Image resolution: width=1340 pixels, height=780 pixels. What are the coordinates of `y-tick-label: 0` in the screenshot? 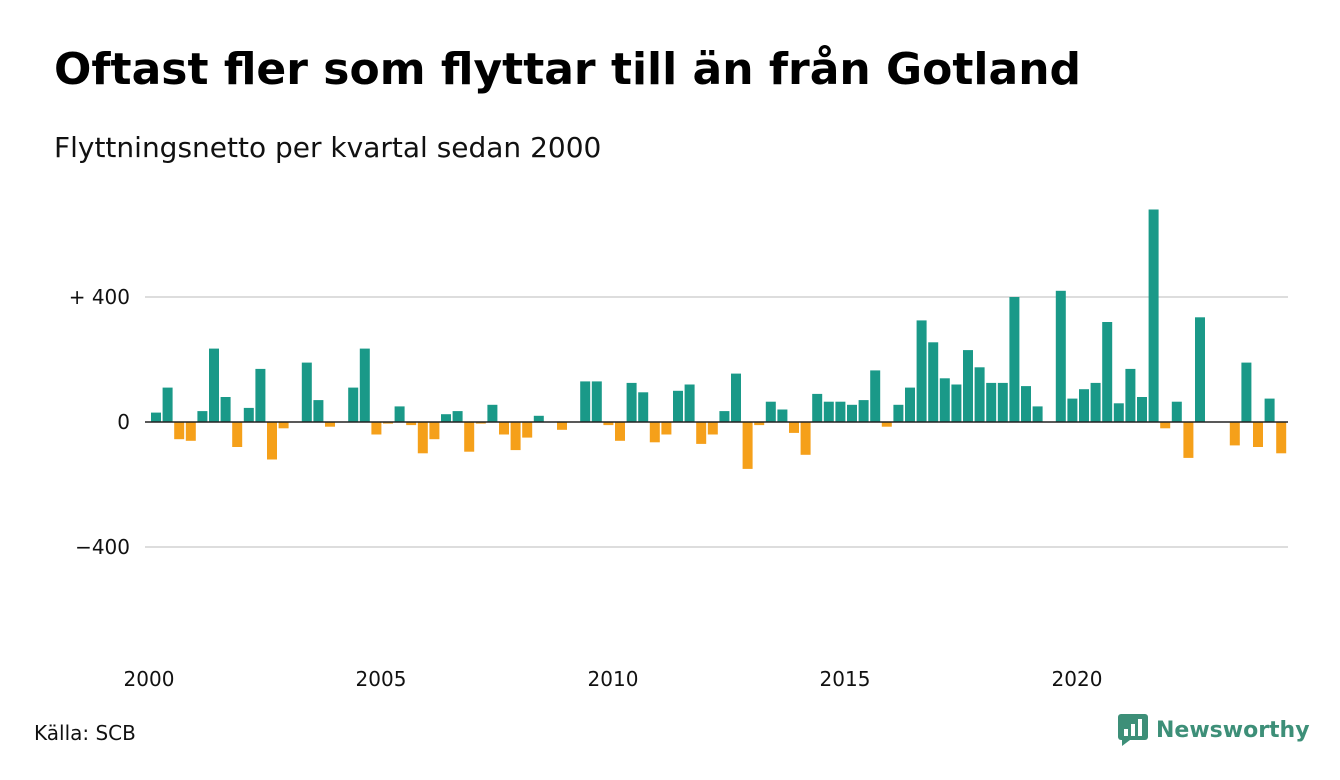 It's located at (123, 422).